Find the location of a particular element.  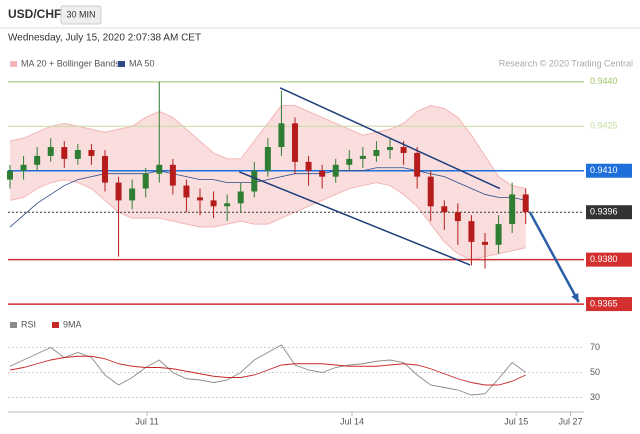

legend-label: MA 20 + Bollinger Bands is located at coordinates (70, 63).